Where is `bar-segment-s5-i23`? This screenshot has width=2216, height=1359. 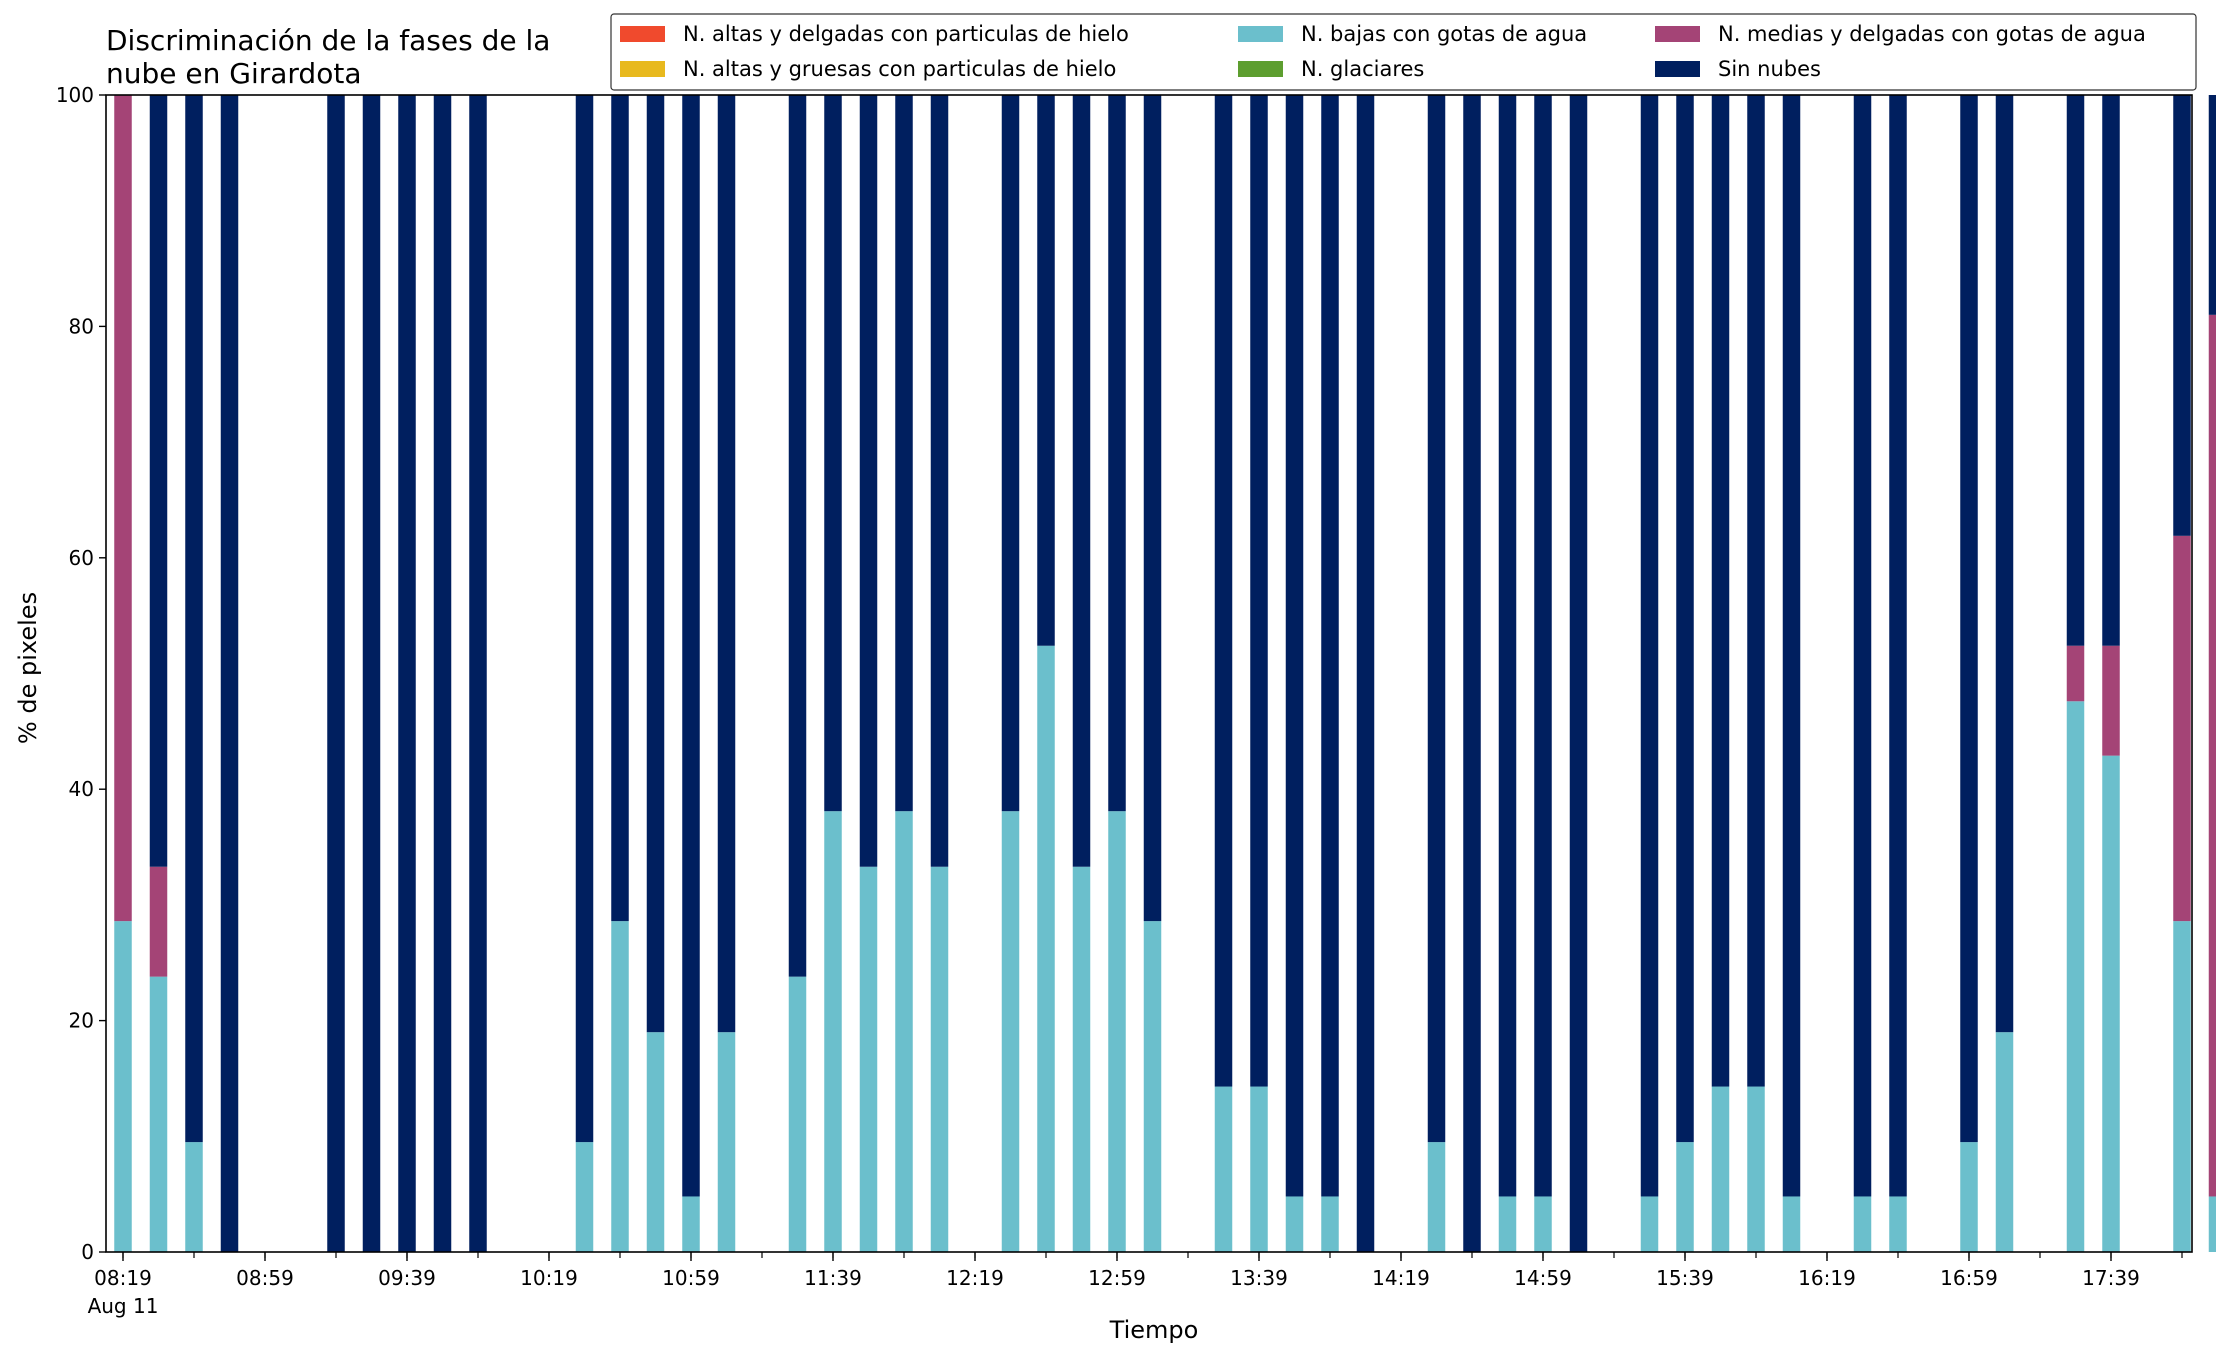 bar-segment-s5-i23 is located at coordinates (939, 481).